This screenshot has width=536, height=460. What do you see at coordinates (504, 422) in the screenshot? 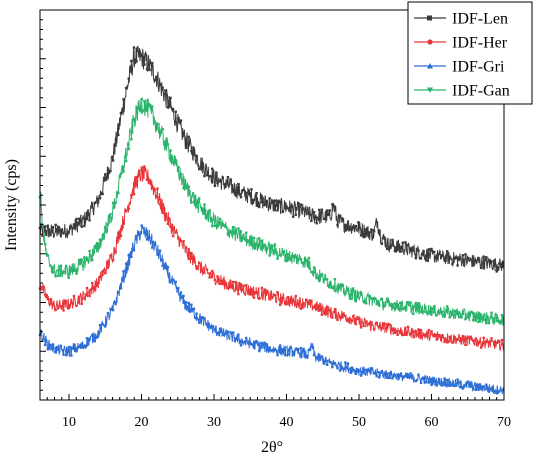
I see `x-tick-label: 70` at bounding box center [504, 422].